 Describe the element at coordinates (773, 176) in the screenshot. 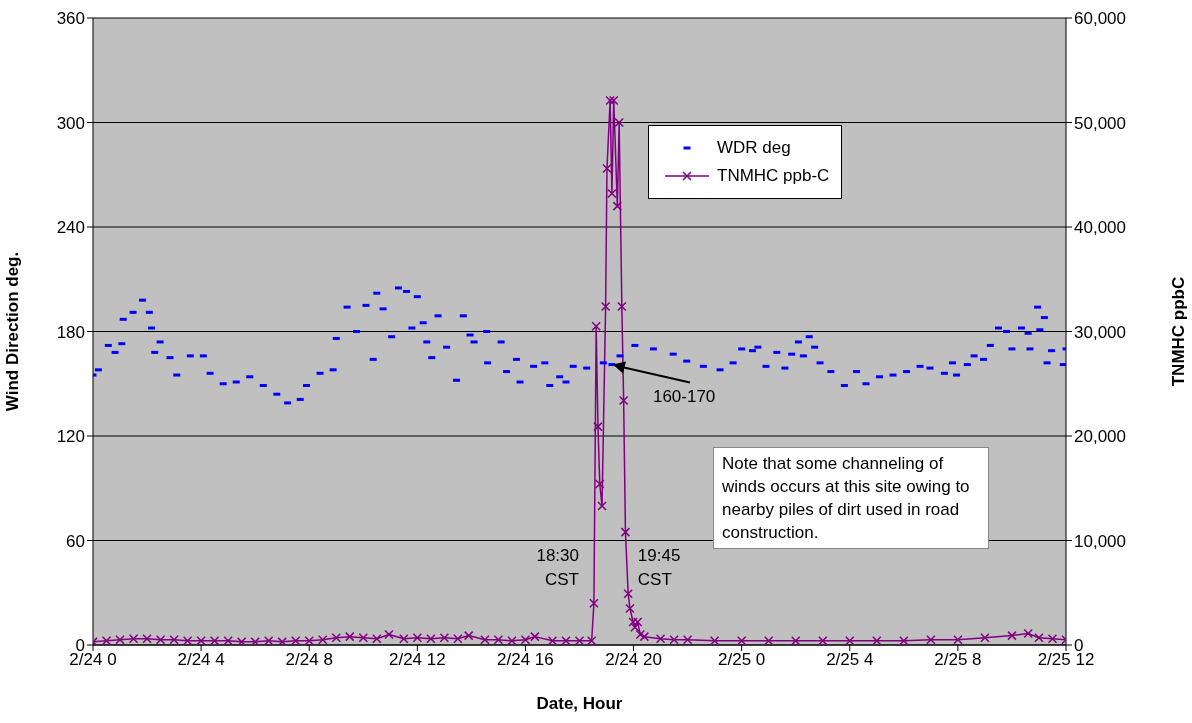

I see `legend-label: TNMHC ppb-C` at that location.